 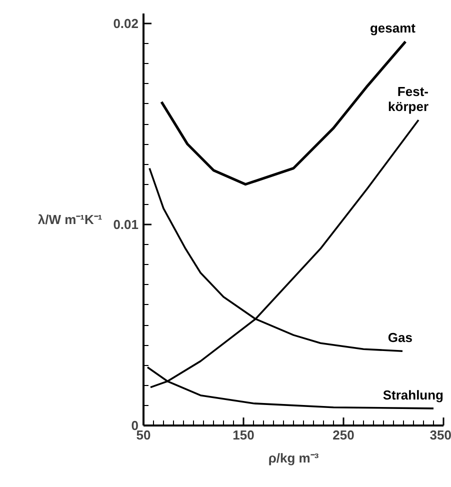 What do you see at coordinates (440, 435) in the screenshot?
I see `x-tick-label: 350` at bounding box center [440, 435].